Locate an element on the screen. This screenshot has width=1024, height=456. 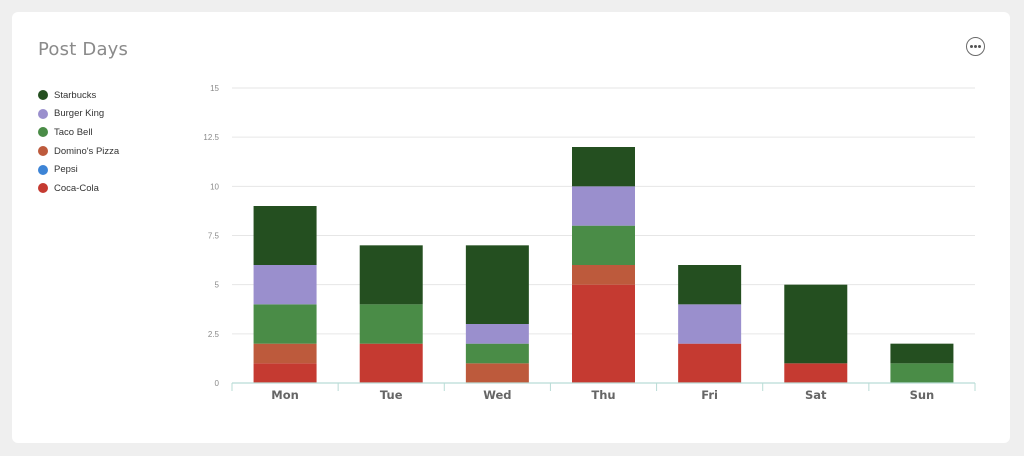
legend-item: Pepsi is located at coordinates (78, 169).